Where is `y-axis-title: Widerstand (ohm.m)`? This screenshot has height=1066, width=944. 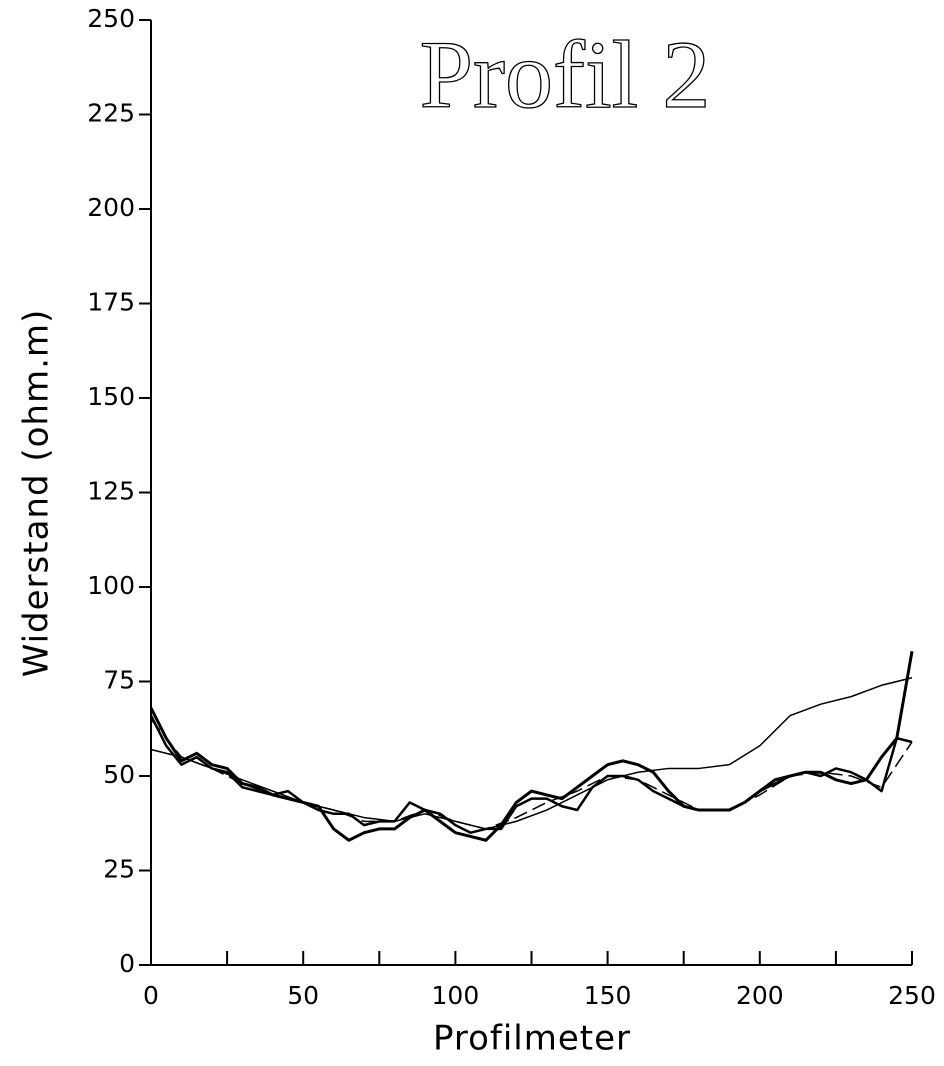 y-axis-title: Widerstand (ohm.m) is located at coordinates (37, 493).